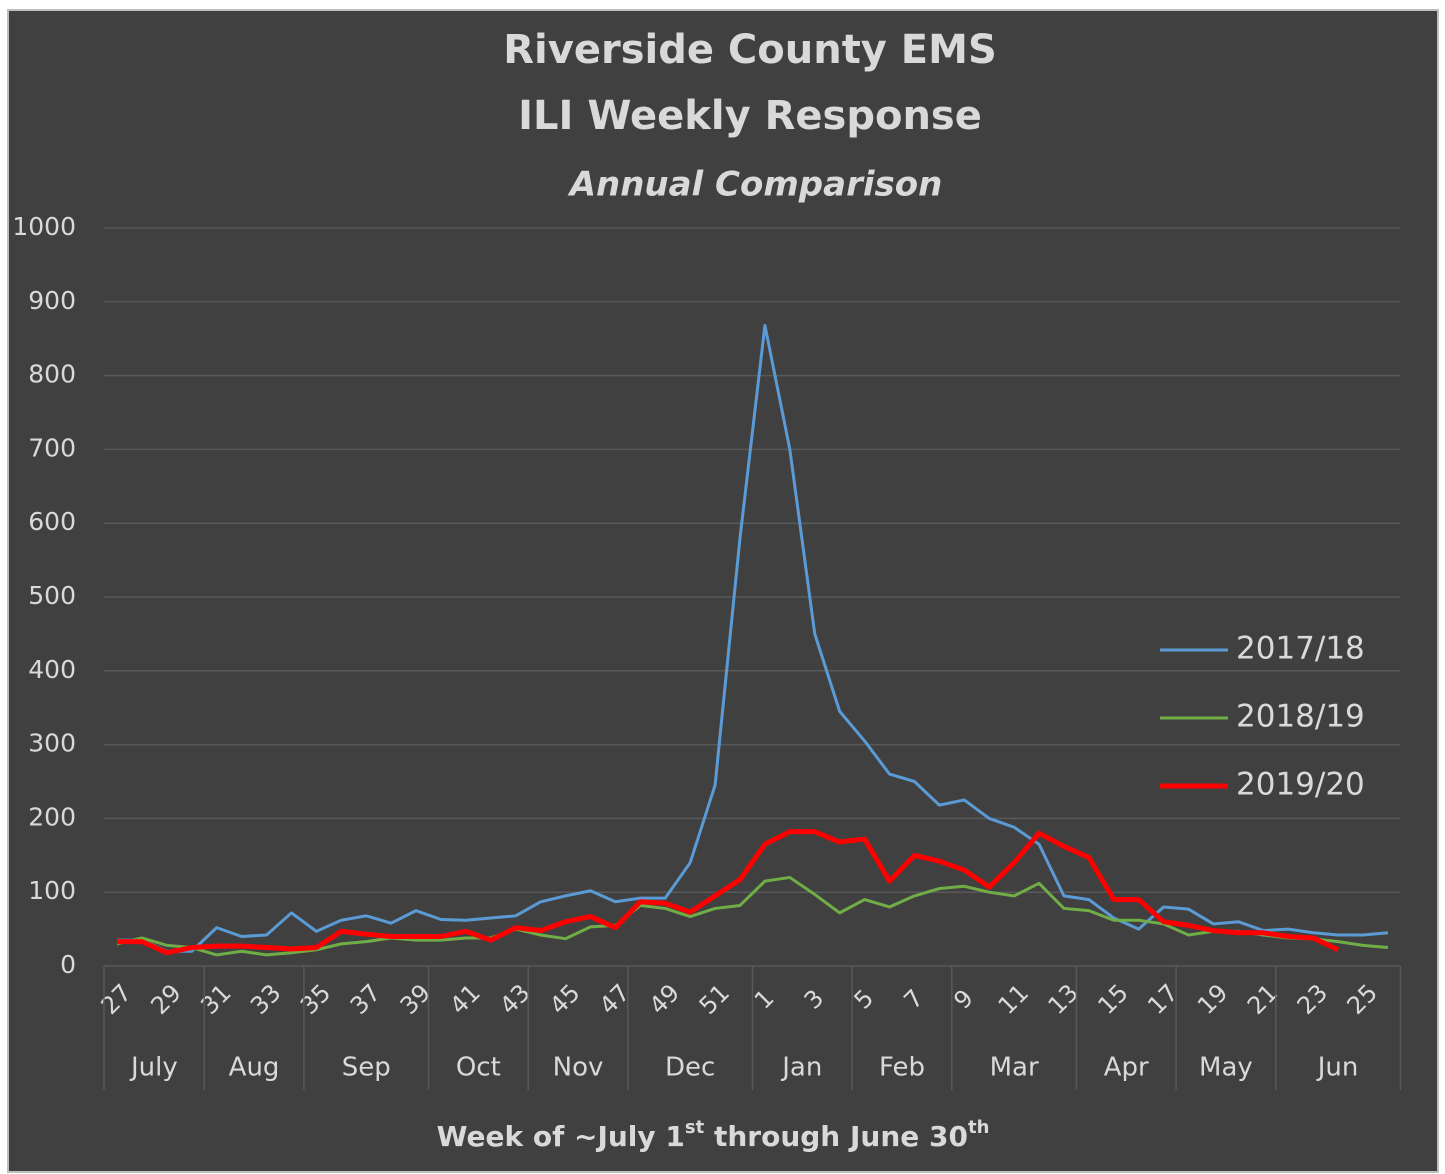 This screenshot has width=1445, height=1174. Describe the element at coordinates (1300, 717) in the screenshot. I see `legend-label: 2018/19` at that location.